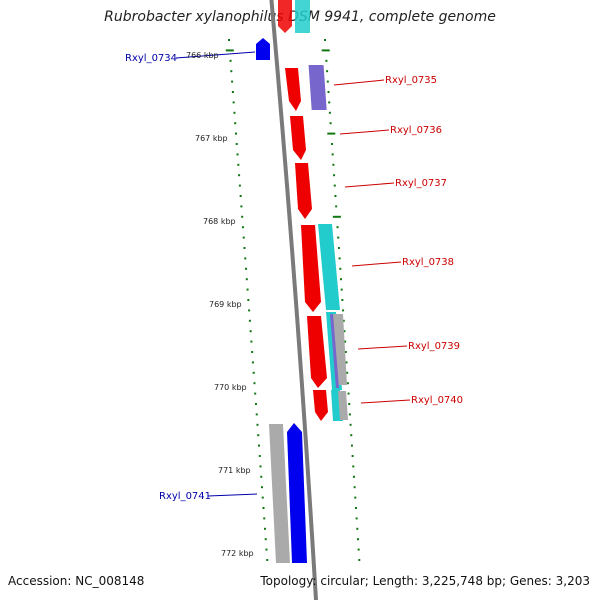 This screenshot has height=600, width=600. Describe the element at coordinates (230, 387) in the screenshot. I see `kbp-label-770: 770 kbp` at that location.